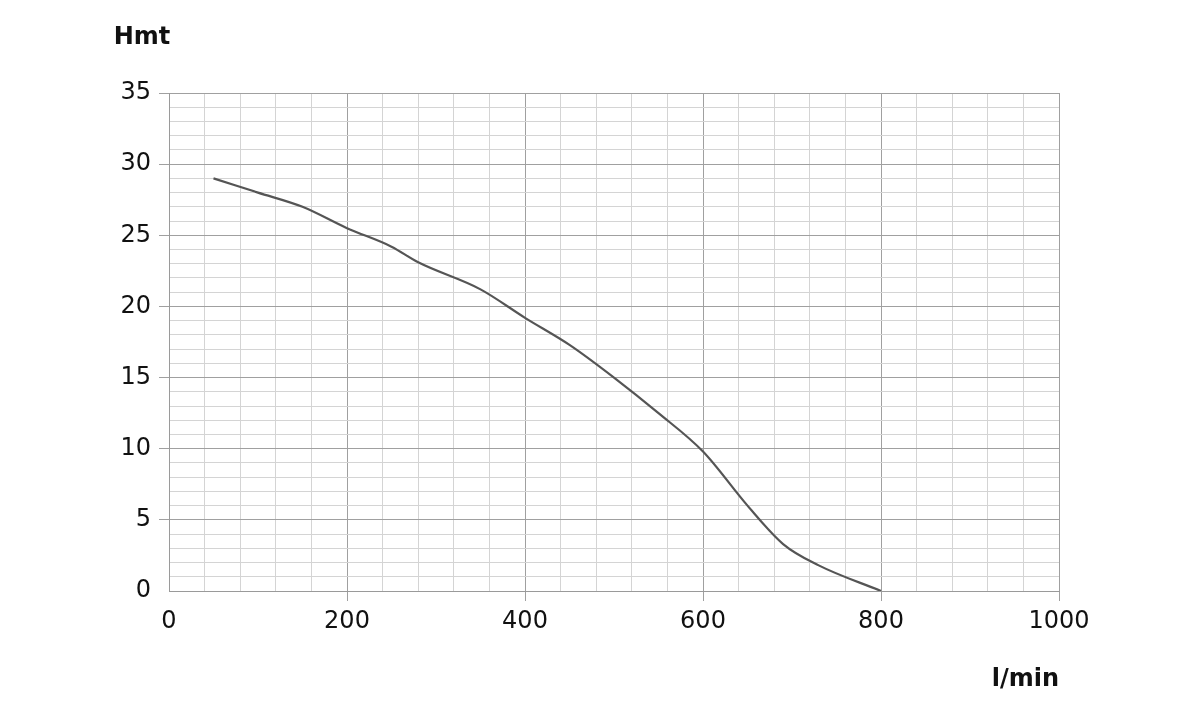  I want to click on x-tick-label: 400, so click(525, 619).